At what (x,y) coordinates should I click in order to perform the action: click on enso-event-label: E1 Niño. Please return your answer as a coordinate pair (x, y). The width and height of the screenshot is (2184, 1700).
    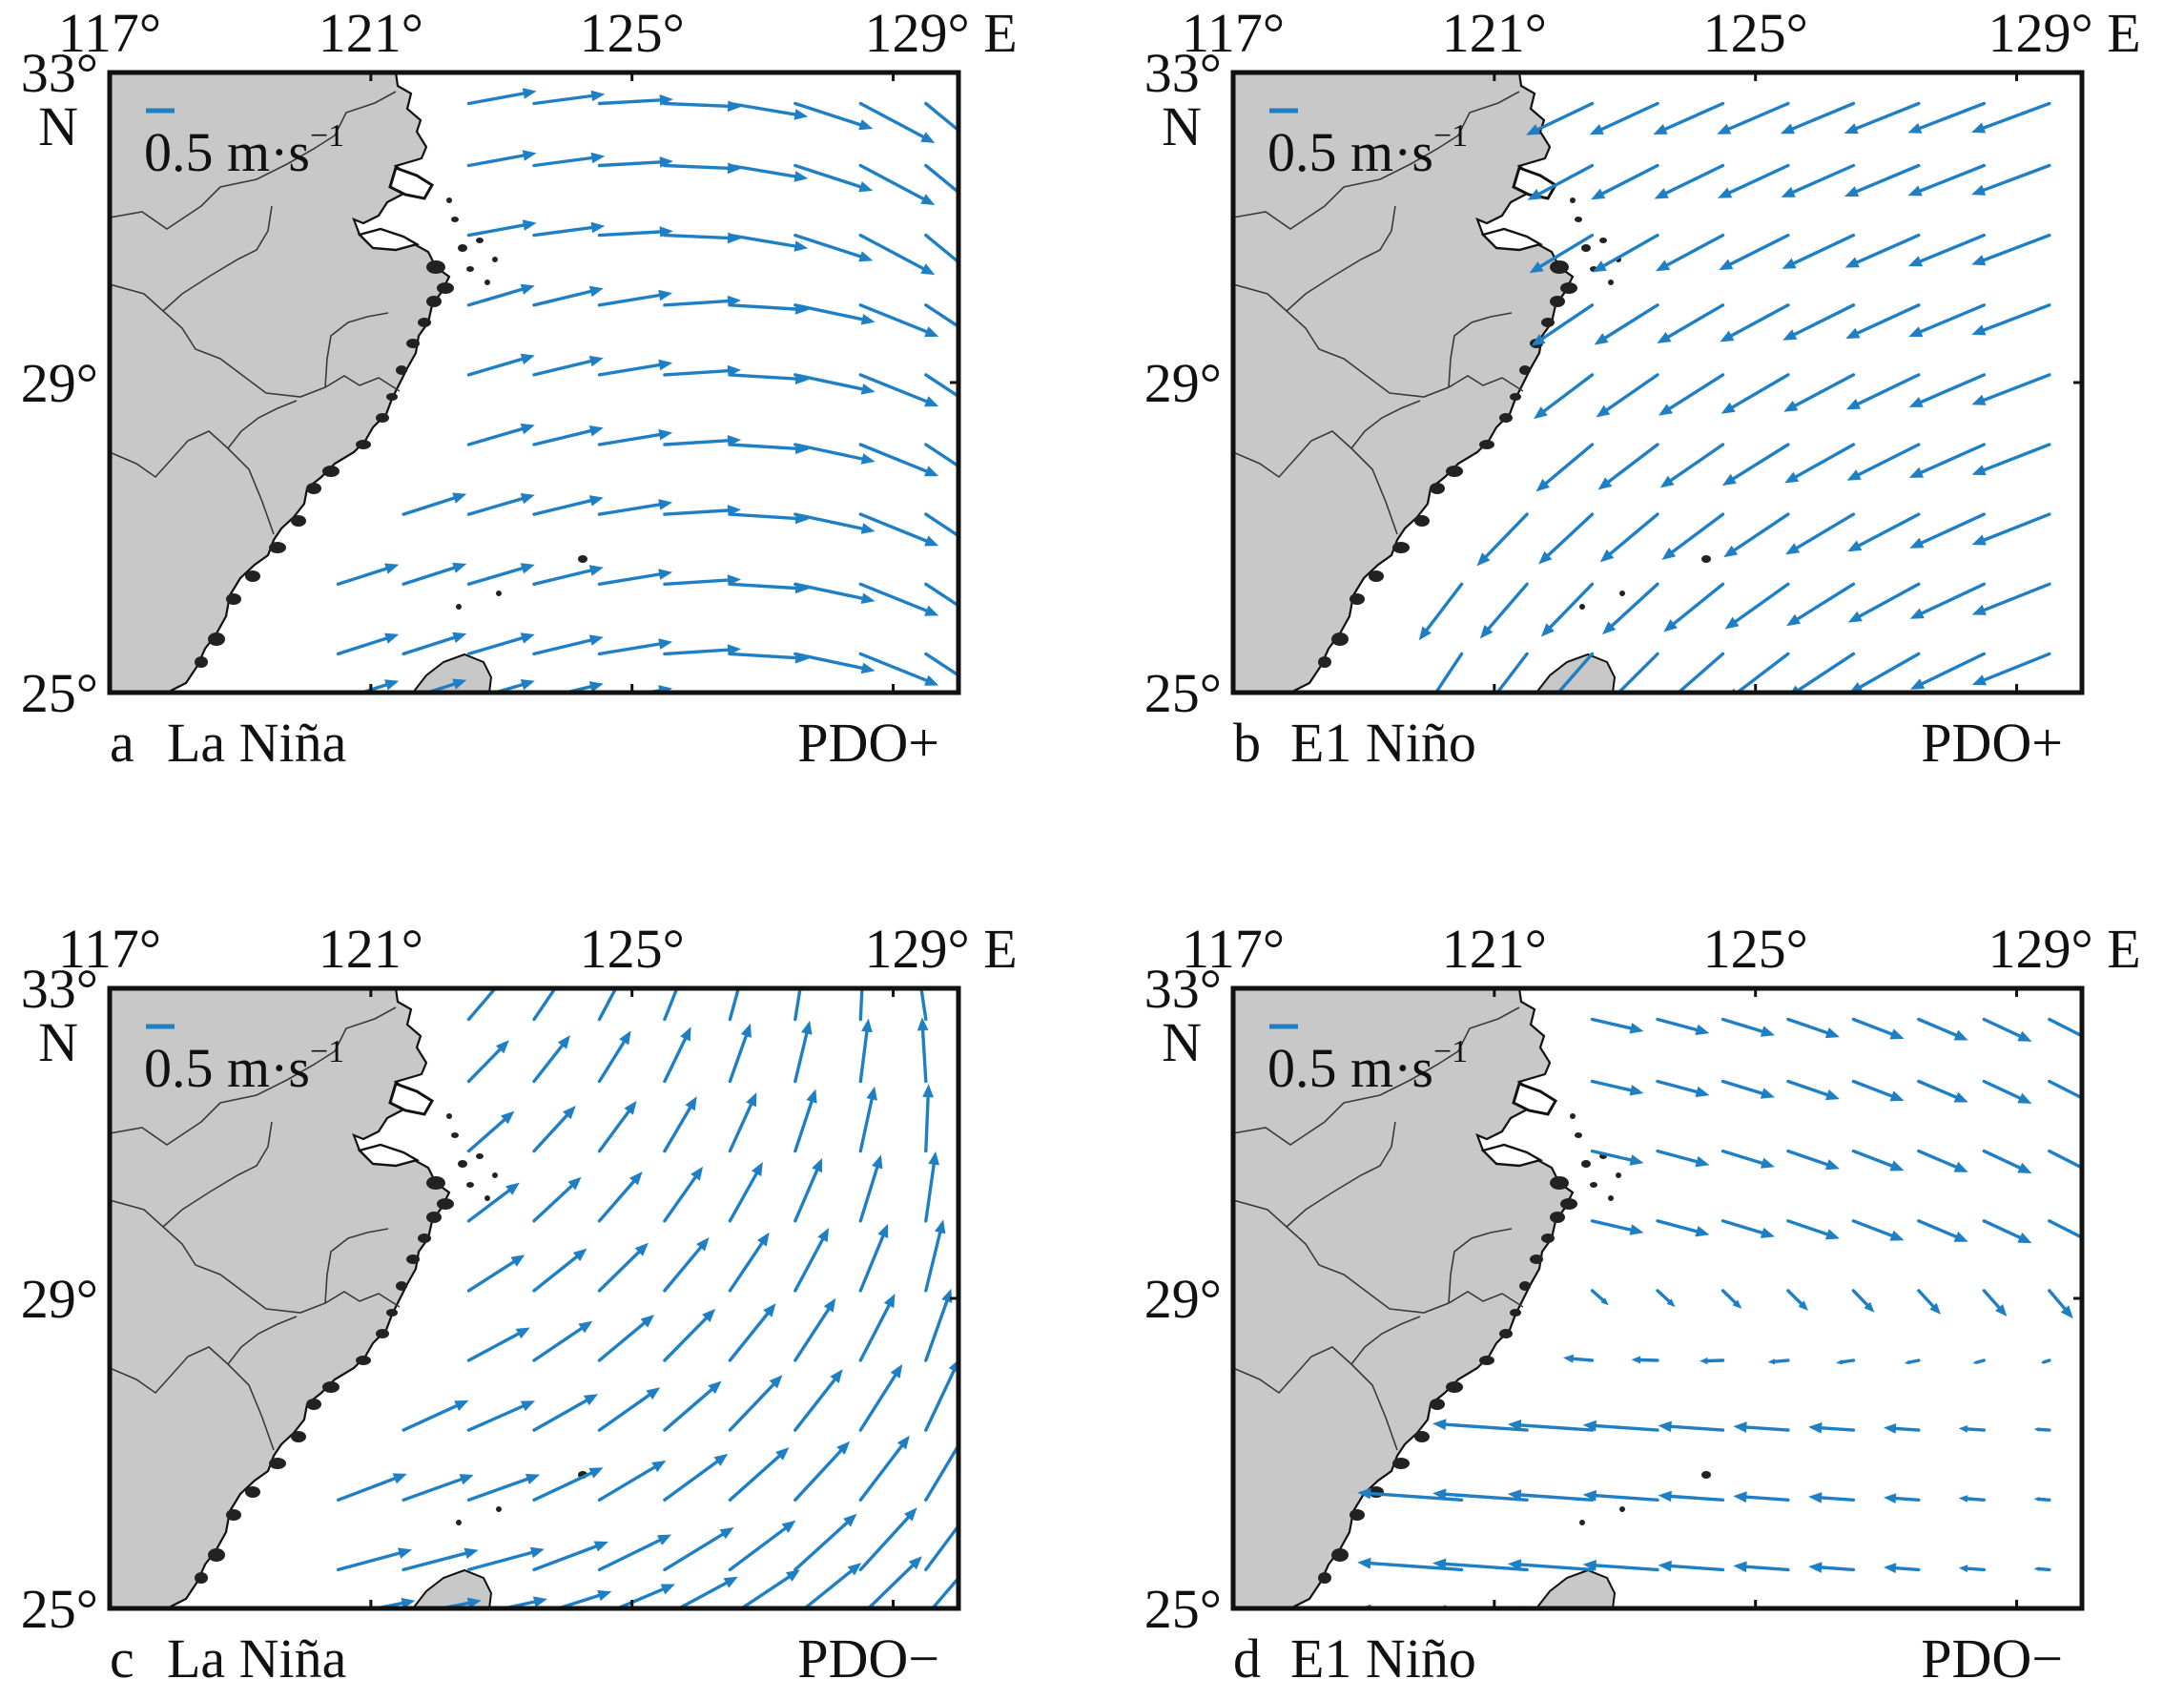
    Looking at the image, I should click on (1383, 1659).